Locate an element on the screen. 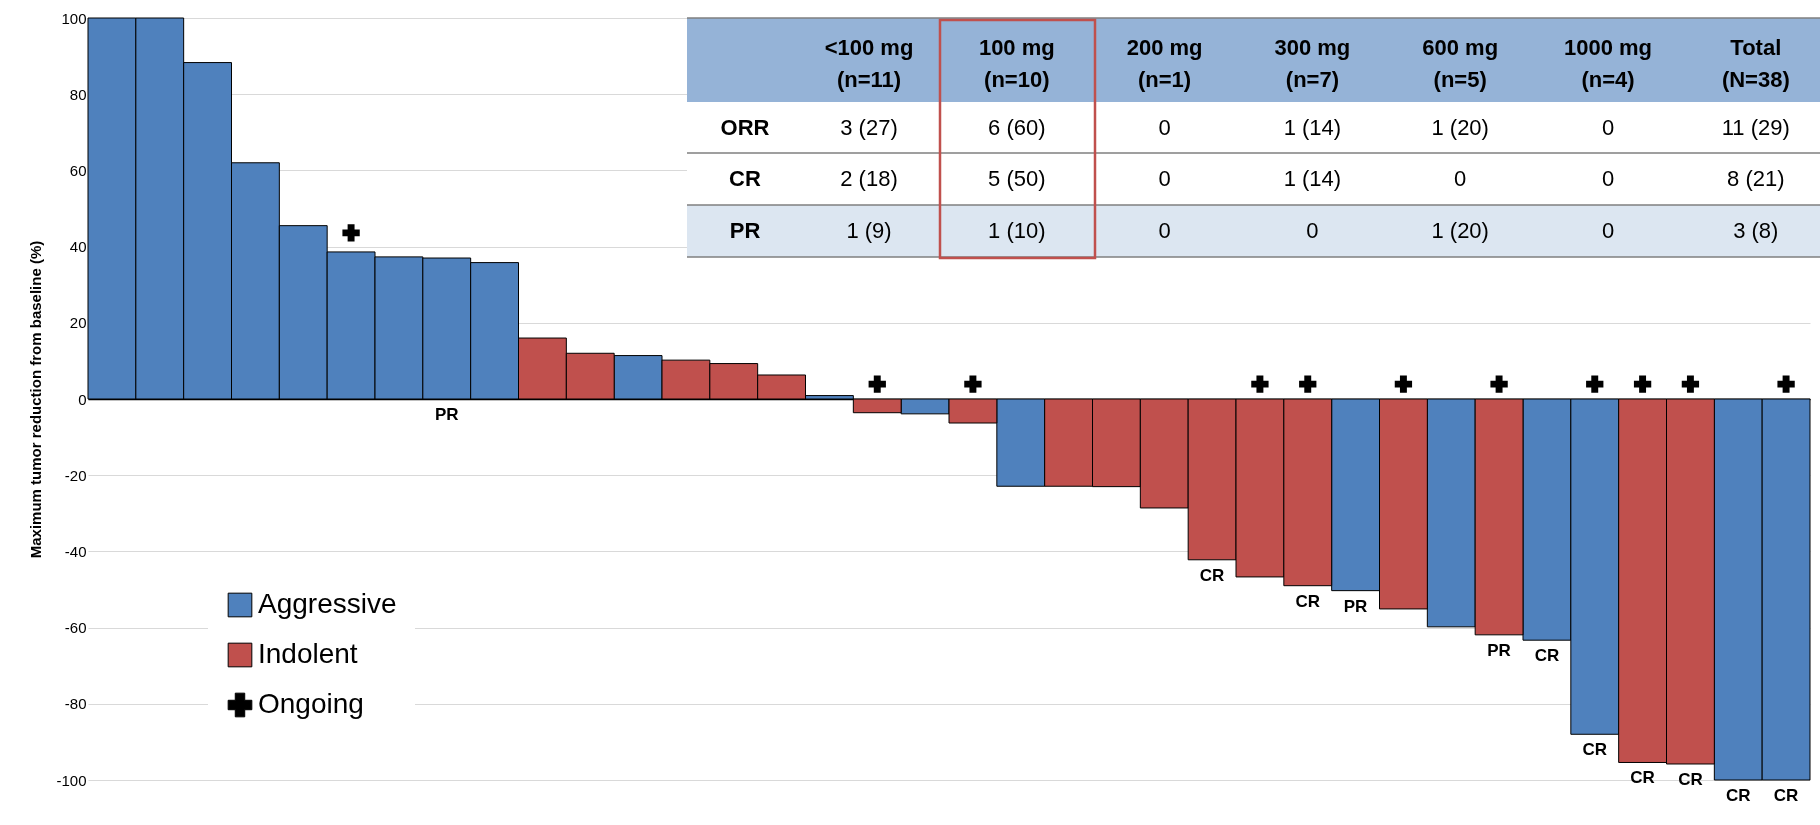 This screenshot has height=825, width=1820. y-axis-title: Maximum tumor reduction from baseline (%) is located at coordinates (36, 399).